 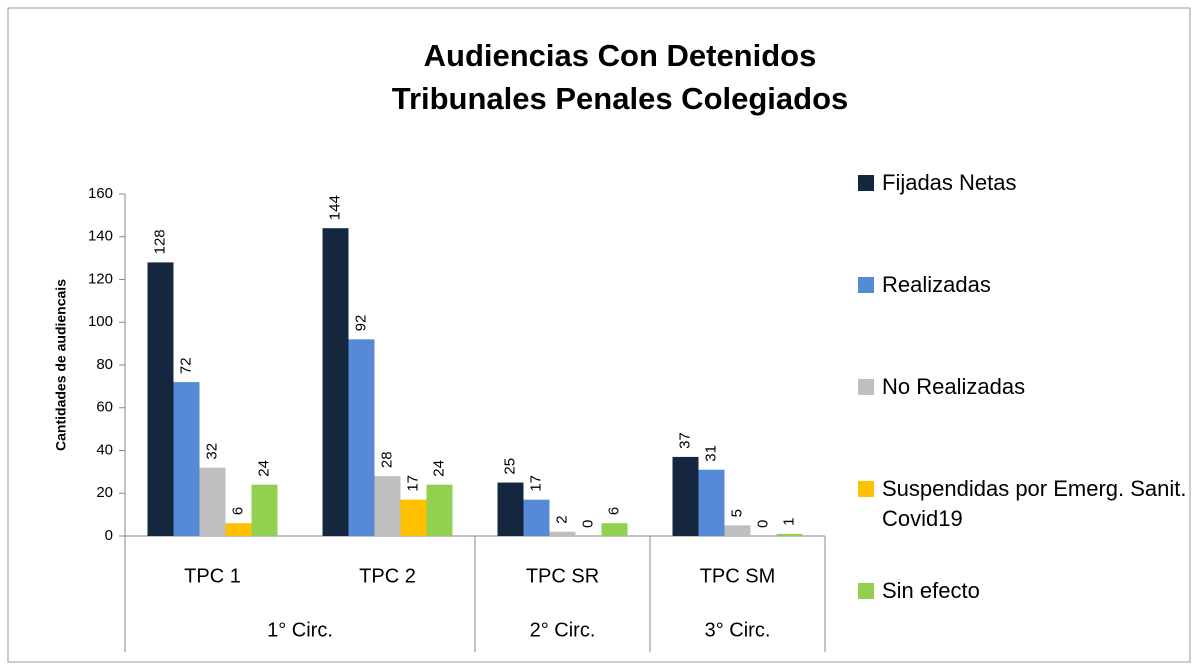 I want to click on value-label: 31, so click(x=710, y=453).